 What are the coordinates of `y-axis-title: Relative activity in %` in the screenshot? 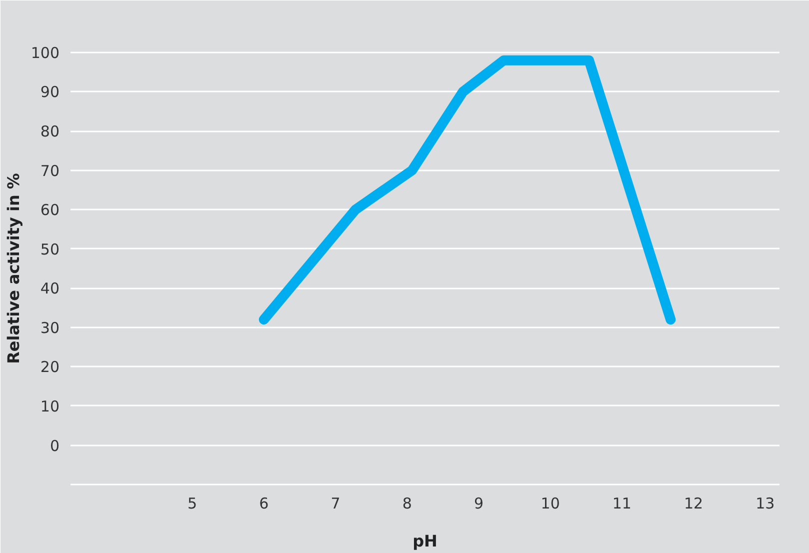 It's located at (13, 268).